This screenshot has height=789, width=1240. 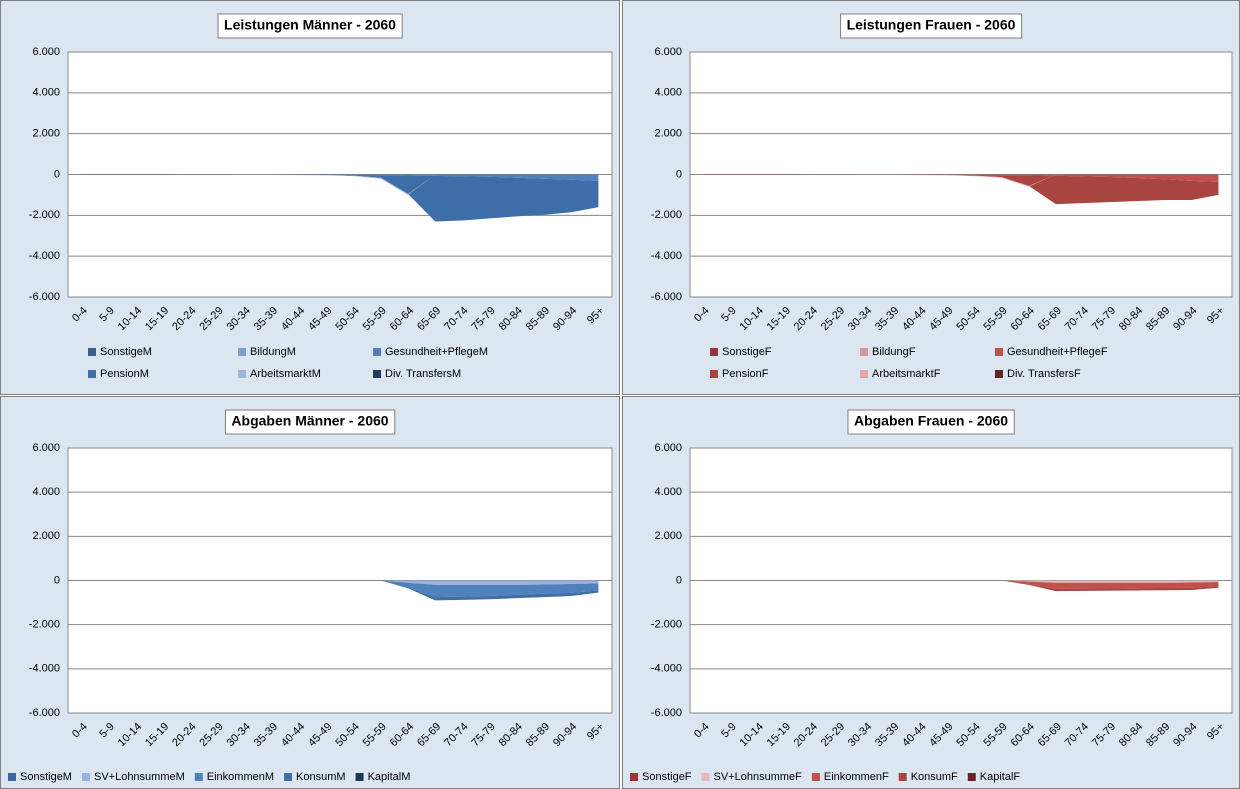 I want to click on legend-label: KapitalF, so click(x=1000, y=777).